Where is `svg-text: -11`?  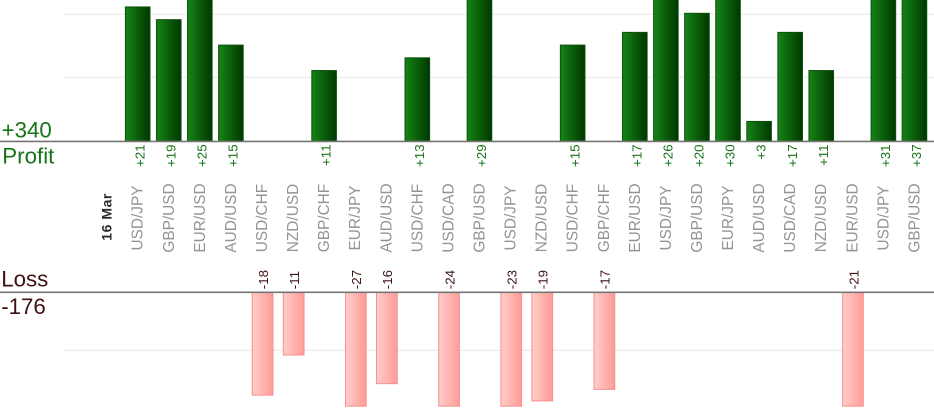
svg-text: -11 is located at coordinates (294, 280).